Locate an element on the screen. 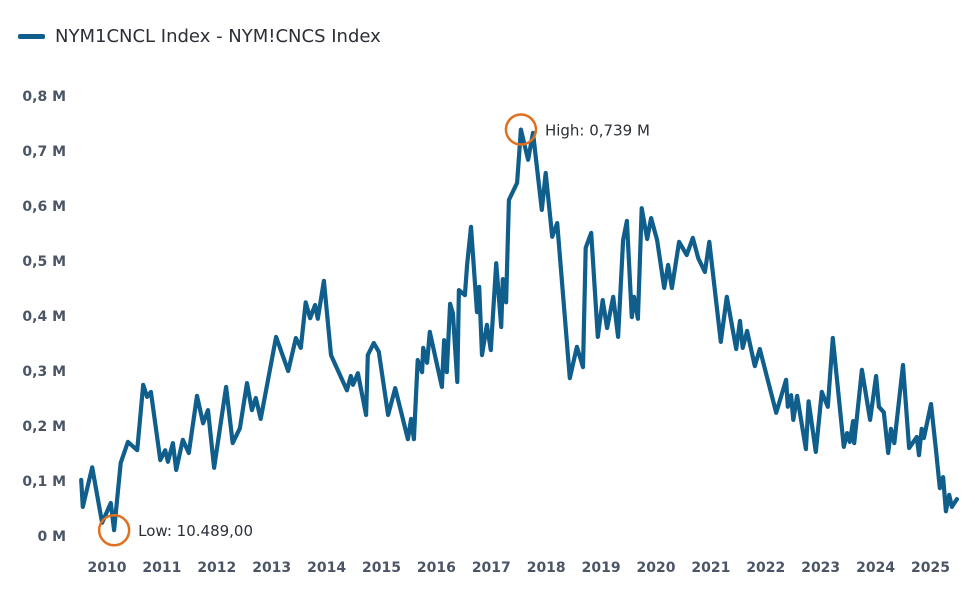  x-tick-label: 2018 is located at coordinates (546, 568).